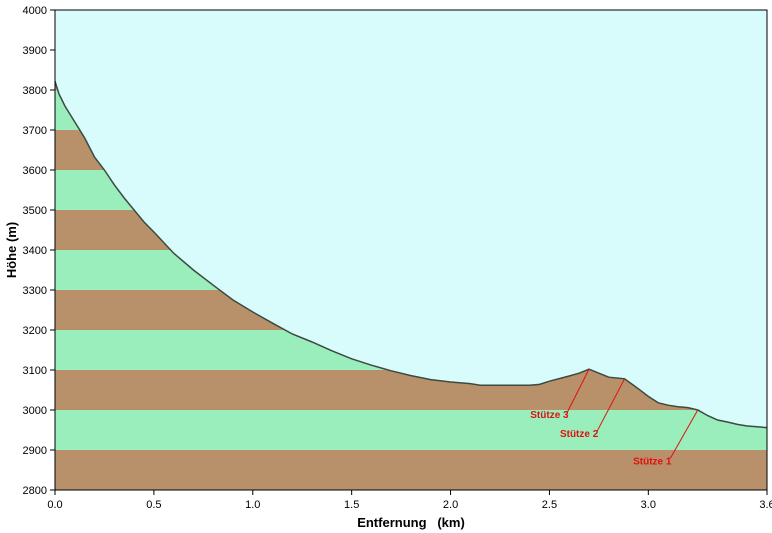  Describe the element at coordinates (35, 371) in the screenshot. I see `y-tick-label: 3100` at that location.